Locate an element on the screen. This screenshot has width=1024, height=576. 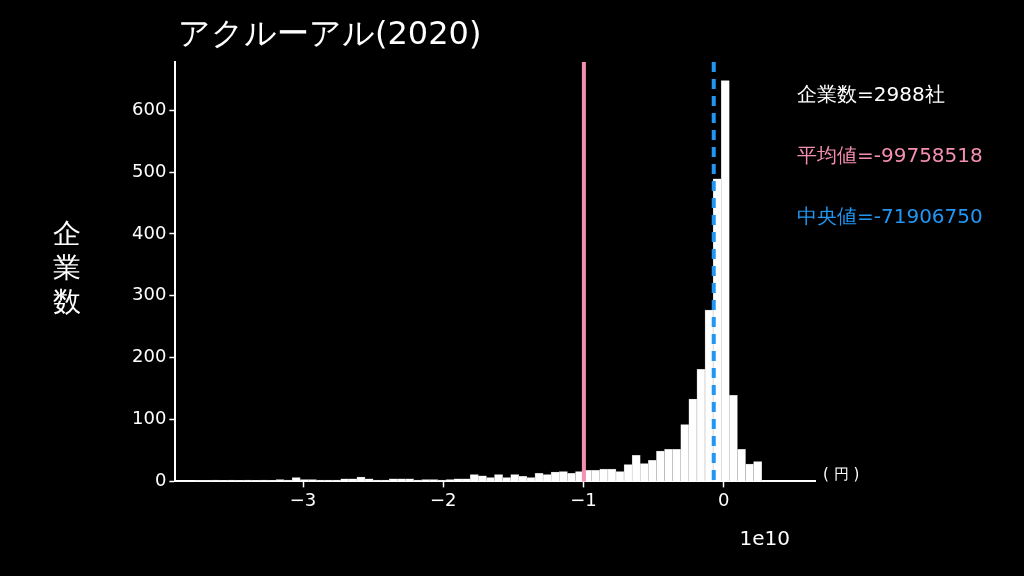
annotation: 中央値=-71906750 is located at coordinates (890, 216).